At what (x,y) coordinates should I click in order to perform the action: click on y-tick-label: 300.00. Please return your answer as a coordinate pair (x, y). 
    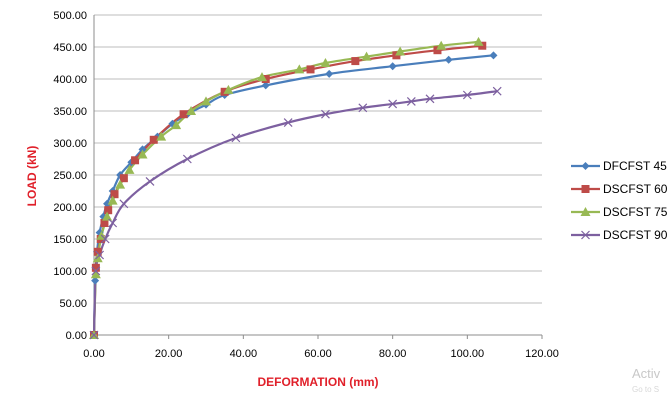
    Looking at the image, I should click on (70, 144).